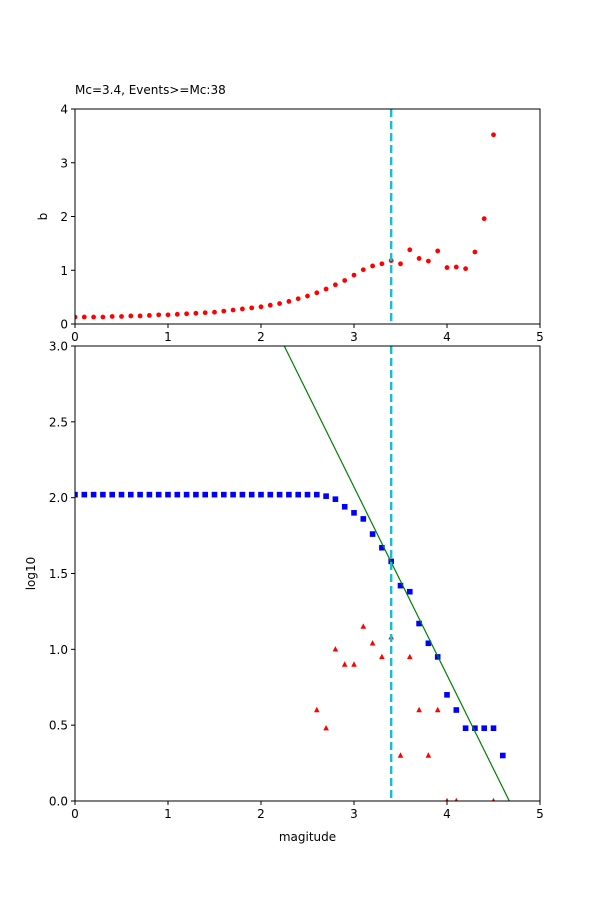 This screenshot has height=900, width=600. What do you see at coordinates (64, 163) in the screenshot?
I see `b-value-y-tick-label: 3` at bounding box center [64, 163].